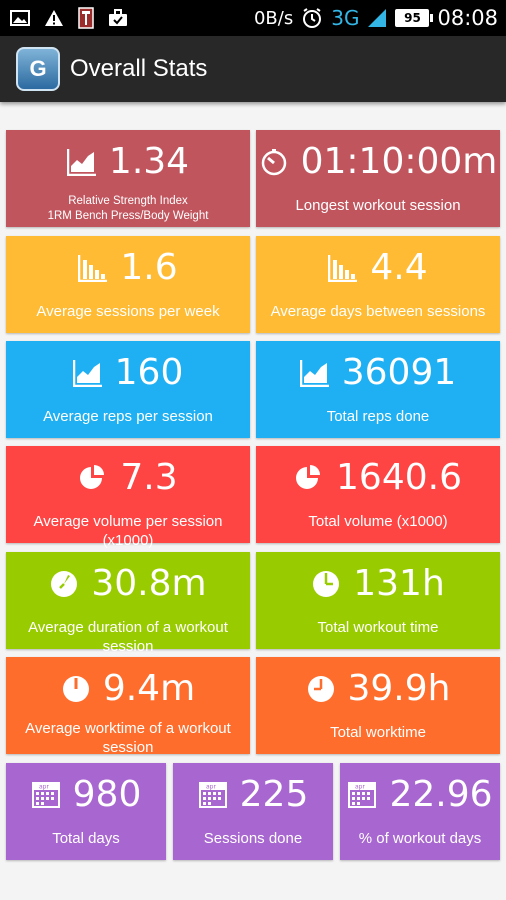  I want to click on stat-tile-total-reps: 36091 Total reps done, so click(378, 389).